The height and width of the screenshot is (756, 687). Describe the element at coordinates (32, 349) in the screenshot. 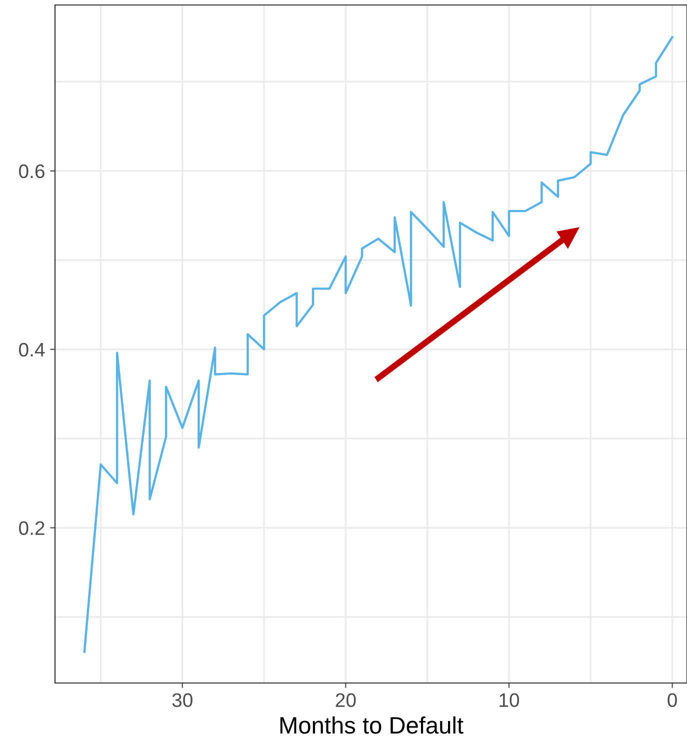

I see `y-tick-label: 0.4` at that location.